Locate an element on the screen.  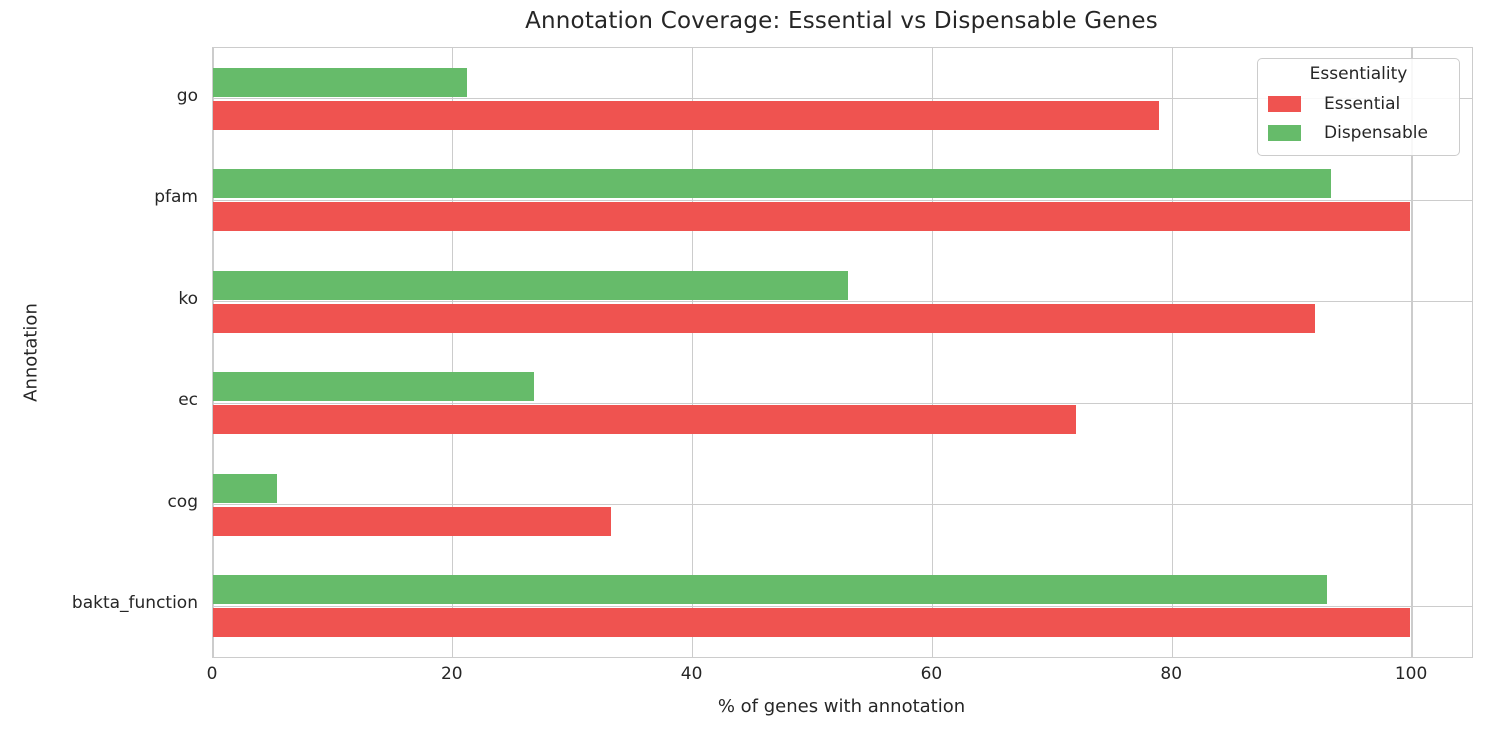
y-tick-label-ko: ko is located at coordinates (188, 298).